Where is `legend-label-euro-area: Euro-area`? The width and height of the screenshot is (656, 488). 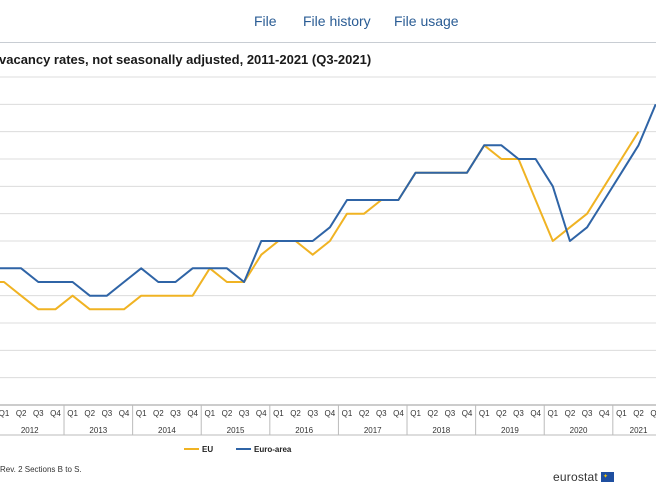 legend-label-euro-area: Euro-area is located at coordinates (273, 449).